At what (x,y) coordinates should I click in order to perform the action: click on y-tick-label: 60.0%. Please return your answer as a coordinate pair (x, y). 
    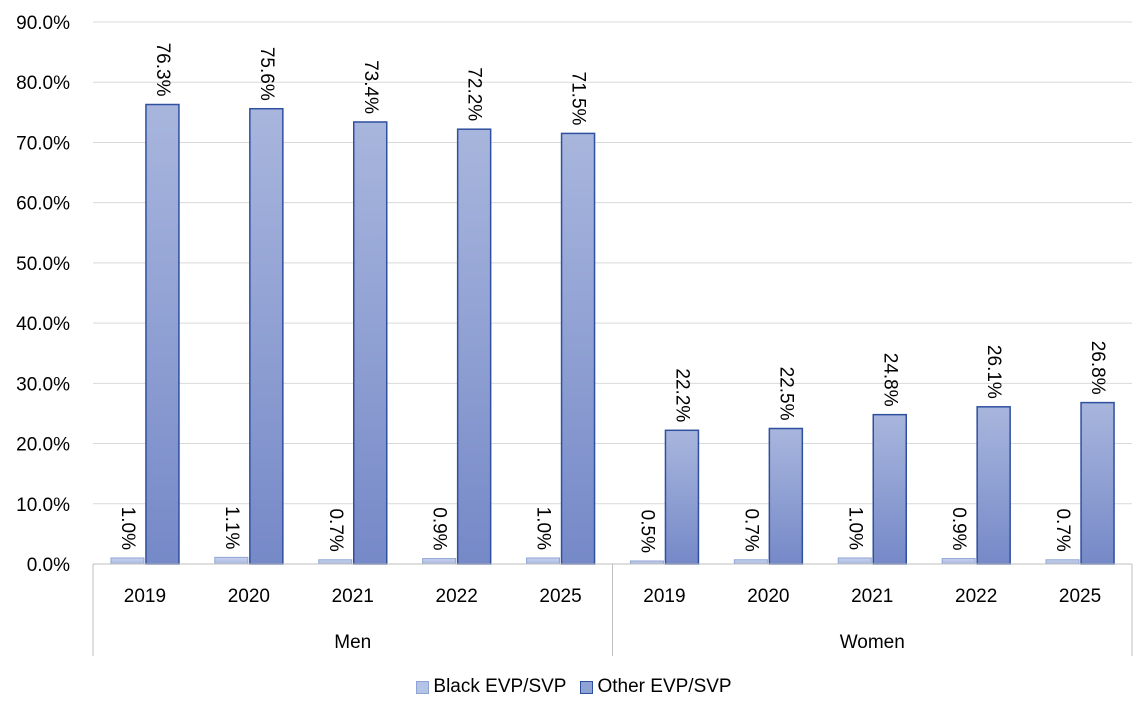
    Looking at the image, I should click on (43, 204).